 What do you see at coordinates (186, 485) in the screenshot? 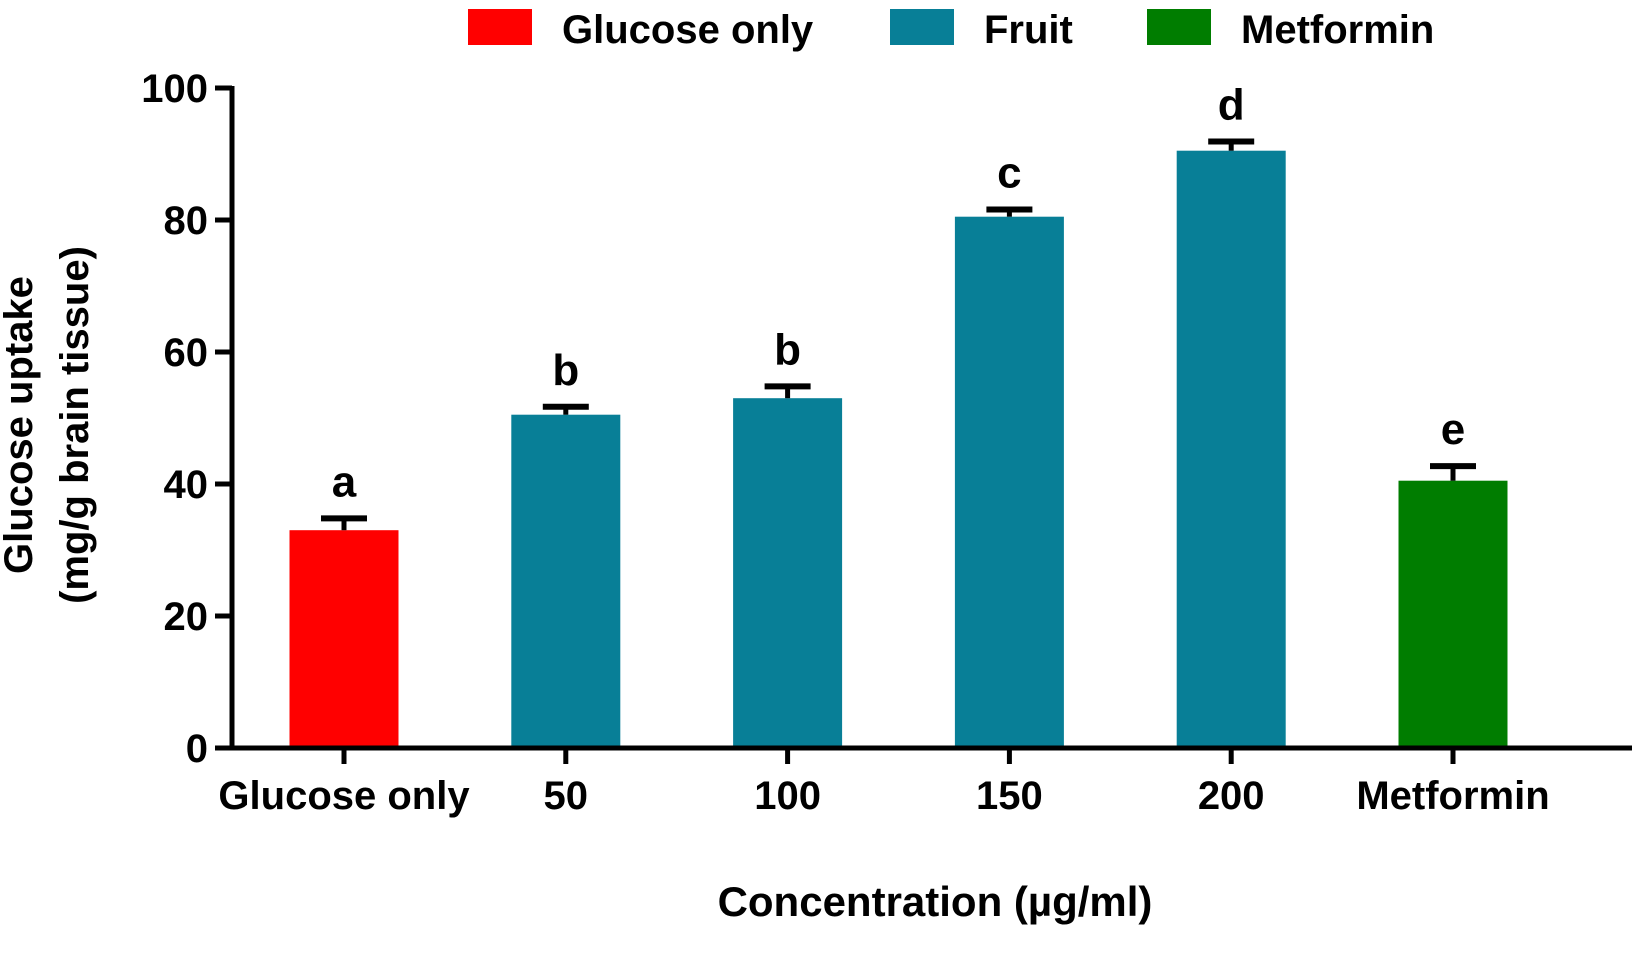
I see `y-tick-label: 40` at bounding box center [186, 485].